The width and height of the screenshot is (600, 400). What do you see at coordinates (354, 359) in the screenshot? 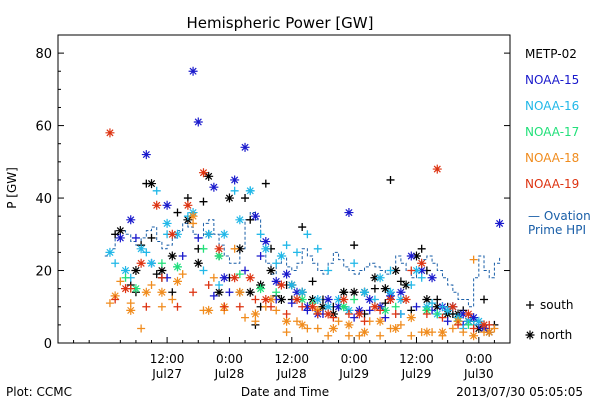
I see `x-tick-time-label: 0:00` at bounding box center [354, 359].